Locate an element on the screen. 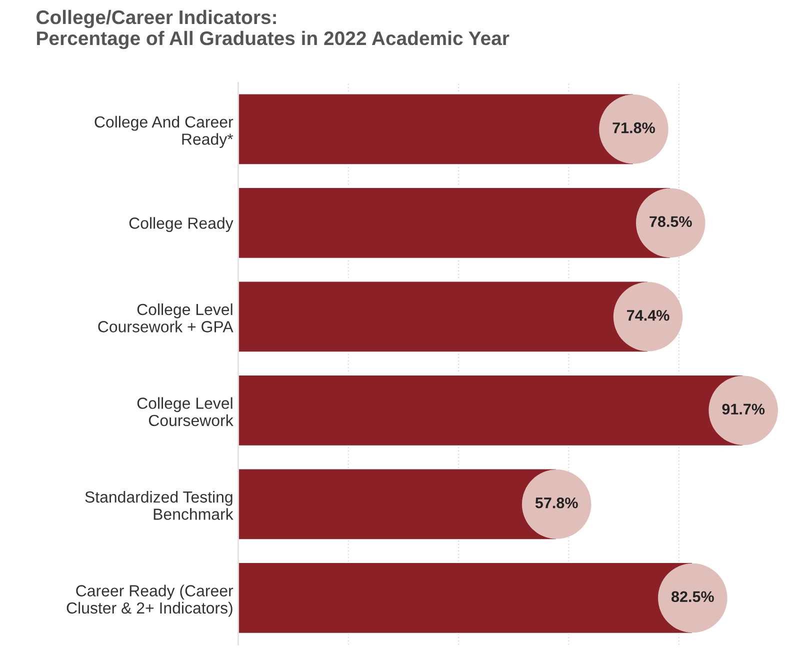 The image size is (794, 658). y-tick-label: College Level Coursework is located at coordinates (185, 411).